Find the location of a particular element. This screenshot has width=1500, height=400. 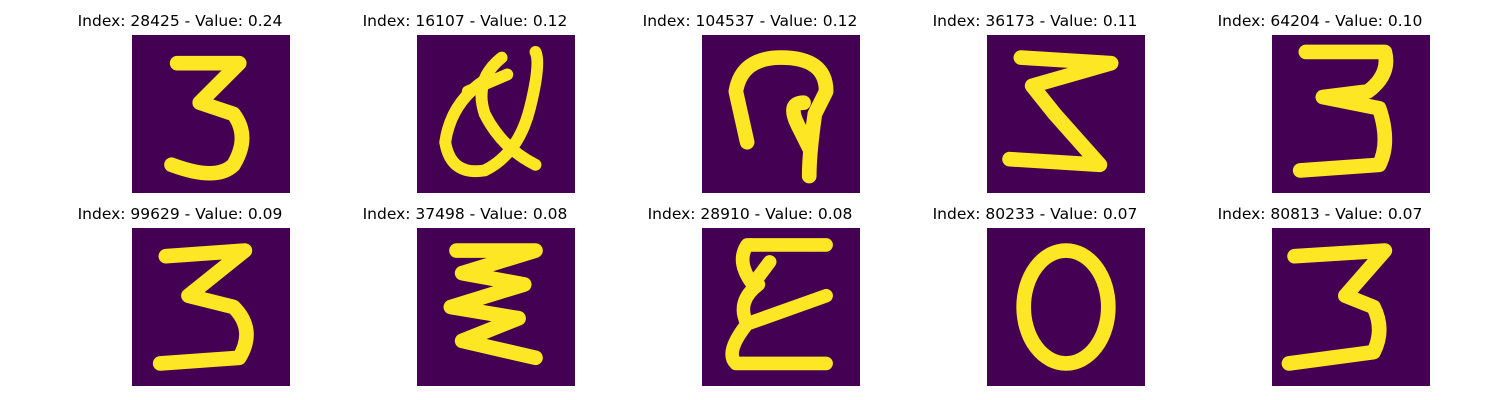

panel: Index: 99629 - Value: 0.09 is located at coordinates (180, 289).